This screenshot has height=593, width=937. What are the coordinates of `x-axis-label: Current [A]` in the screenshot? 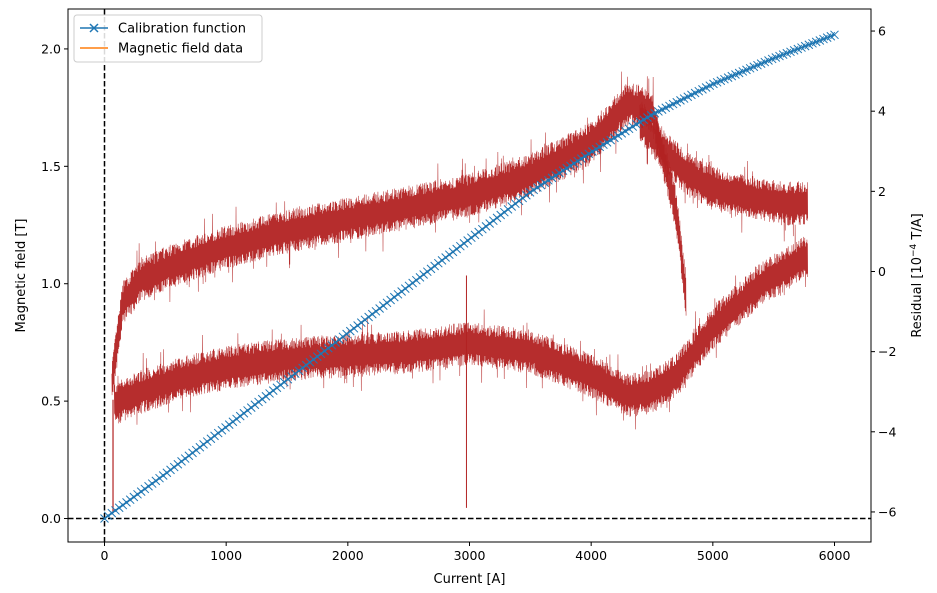 It's located at (470, 579).